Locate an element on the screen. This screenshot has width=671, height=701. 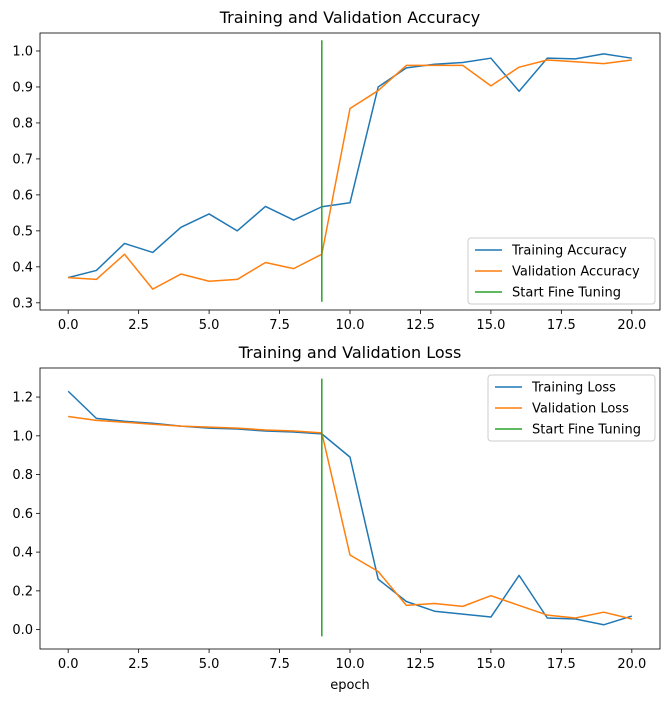
y-tick-label: 0.9 is located at coordinates (22, 87).